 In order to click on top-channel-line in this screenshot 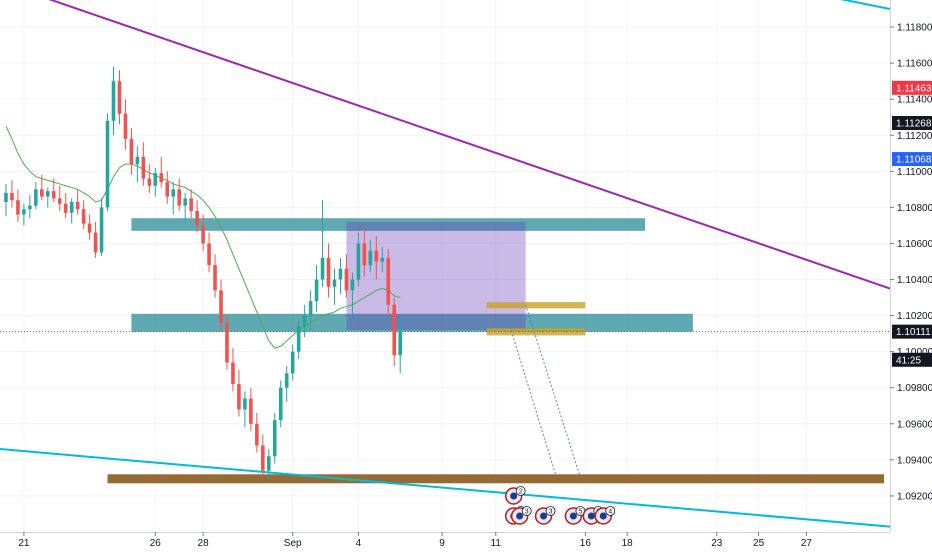, I will do `click(865, 5)`.